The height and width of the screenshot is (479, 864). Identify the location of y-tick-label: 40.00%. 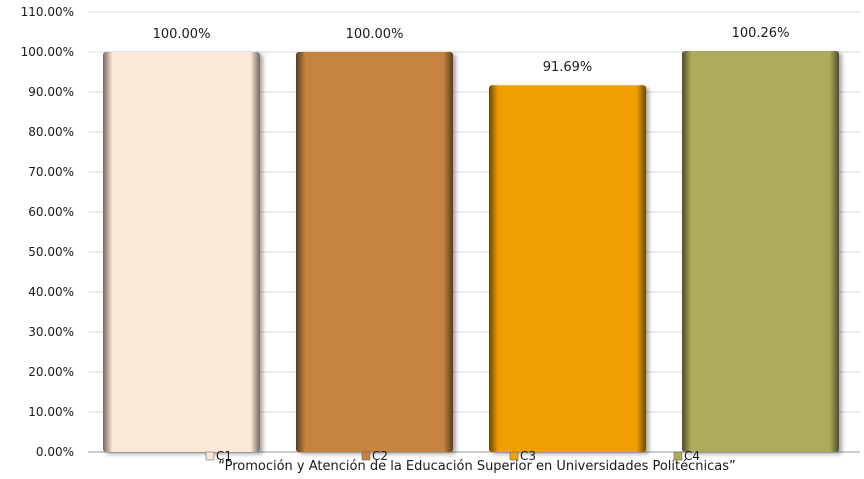
(51, 292).